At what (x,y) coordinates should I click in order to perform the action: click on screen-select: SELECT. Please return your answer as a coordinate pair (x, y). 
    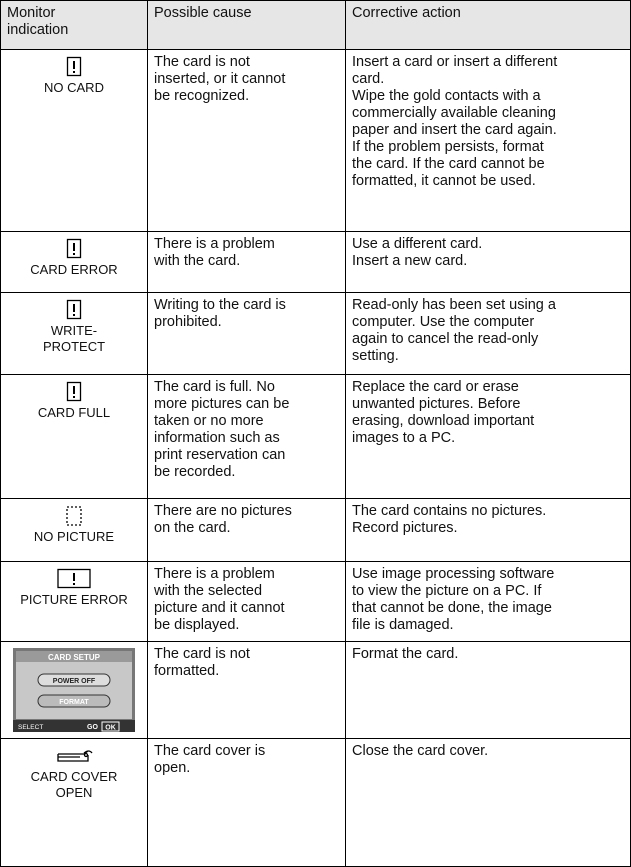
    Looking at the image, I should click on (30, 727).